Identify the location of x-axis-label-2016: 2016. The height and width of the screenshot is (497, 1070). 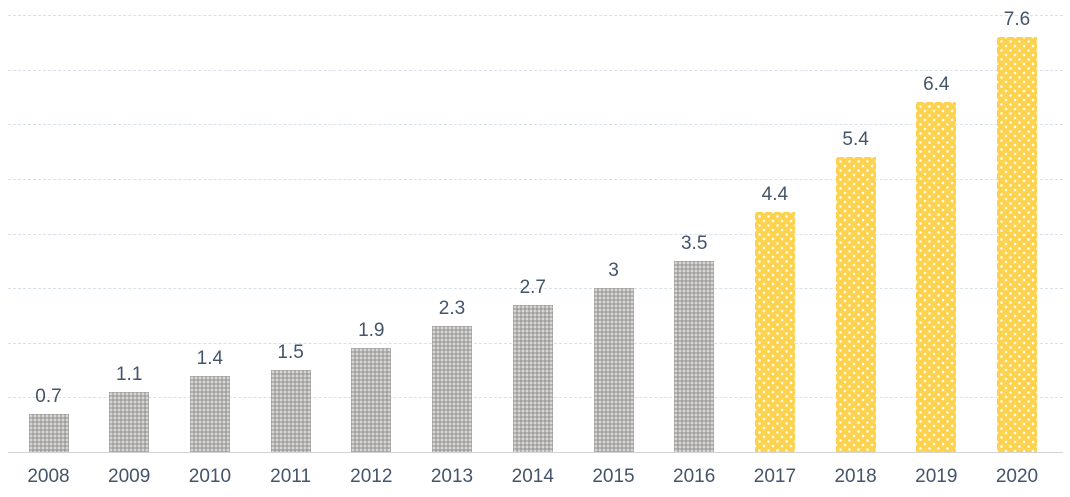
(694, 476).